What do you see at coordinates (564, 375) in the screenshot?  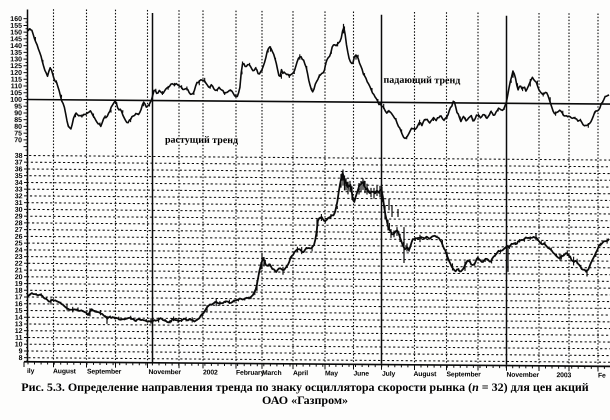 I see `svg-text: 2003` at bounding box center [564, 375].